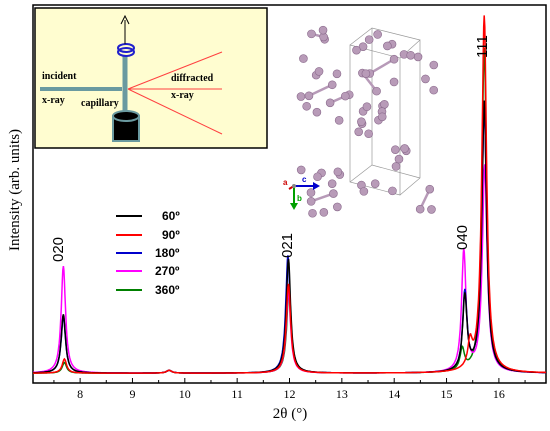 This screenshot has height=431, width=550. I want to click on spinner-coil-icon, so click(126, 48).